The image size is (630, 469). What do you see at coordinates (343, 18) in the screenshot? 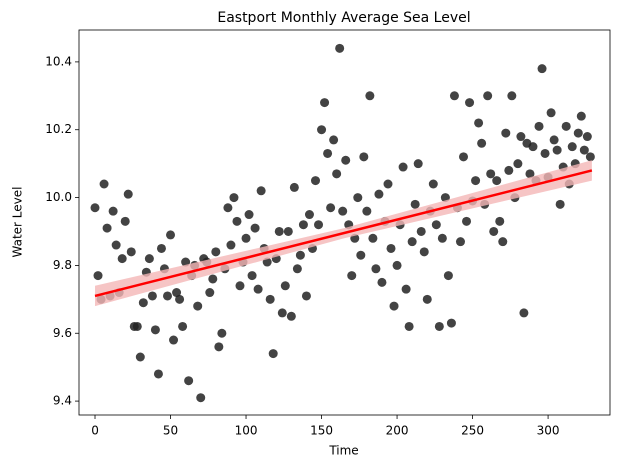
I see `chart-title: Eastport Monthly Average Sea Level` at bounding box center [343, 18].